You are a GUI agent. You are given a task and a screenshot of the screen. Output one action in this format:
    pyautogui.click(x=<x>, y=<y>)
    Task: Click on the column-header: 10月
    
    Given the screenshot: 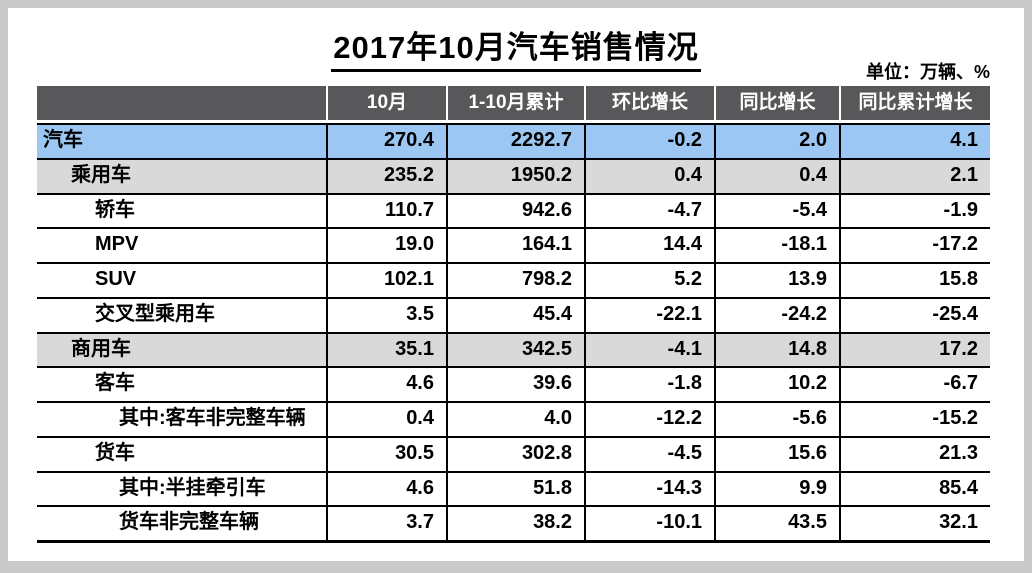 What is the action you would take?
    pyautogui.click(x=386, y=103)
    